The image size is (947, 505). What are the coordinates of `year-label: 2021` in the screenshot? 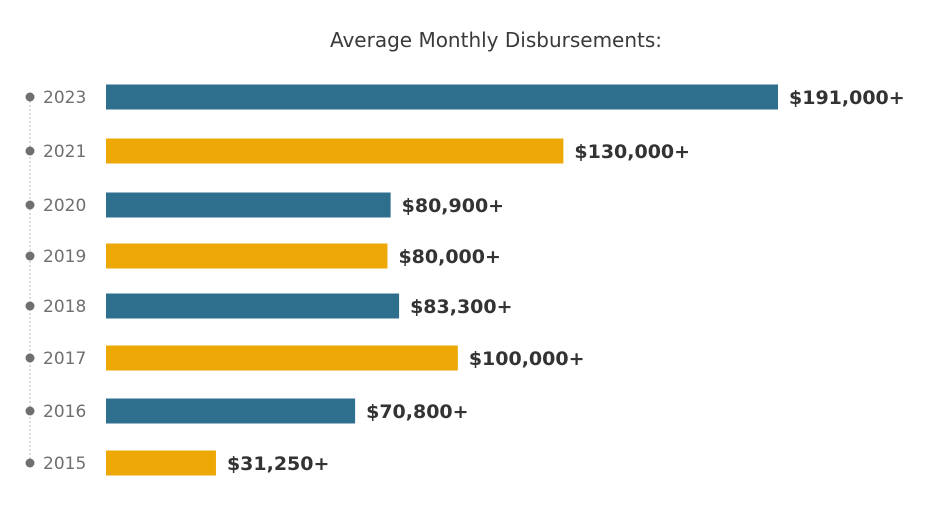 It's located at (64, 152).